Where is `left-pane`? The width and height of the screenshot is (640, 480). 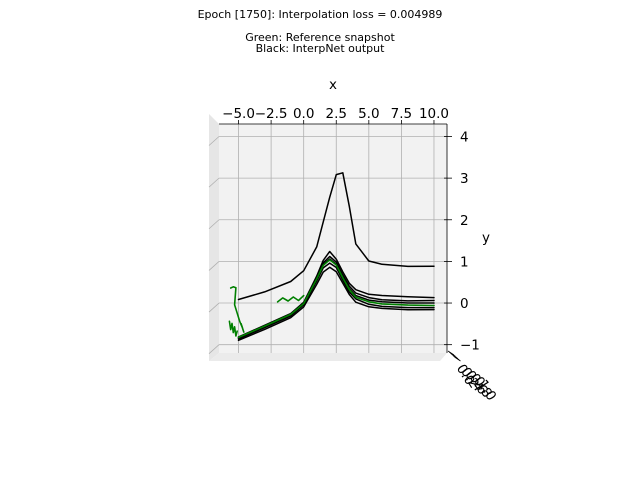 left-pane is located at coordinates (214, 237).